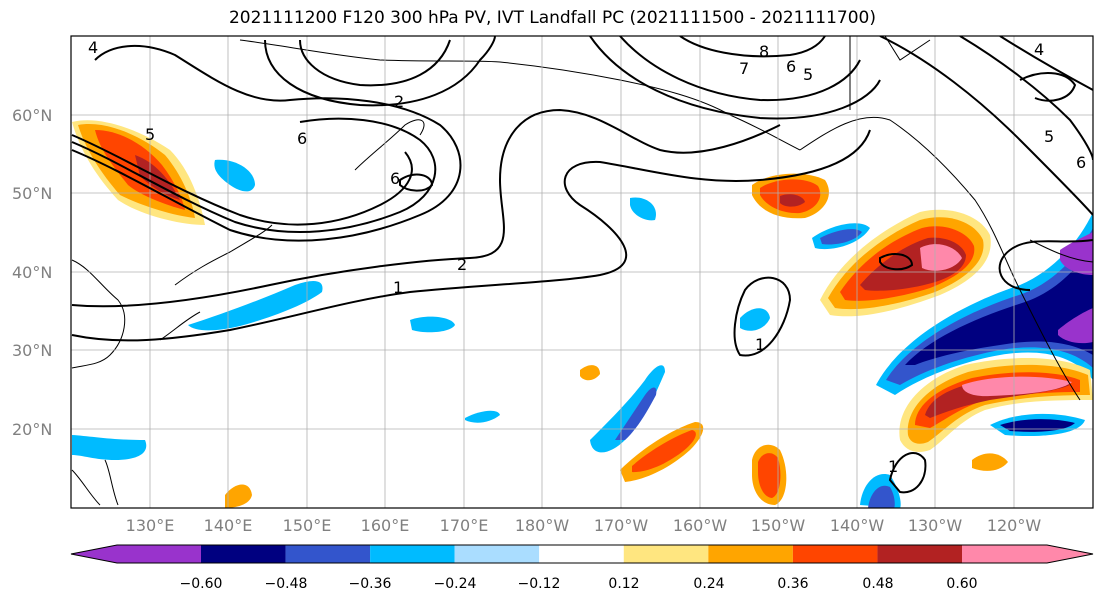 The image size is (1105, 601). What do you see at coordinates (778, 525) in the screenshot?
I see `lon-label: 150°W` at bounding box center [778, 525].